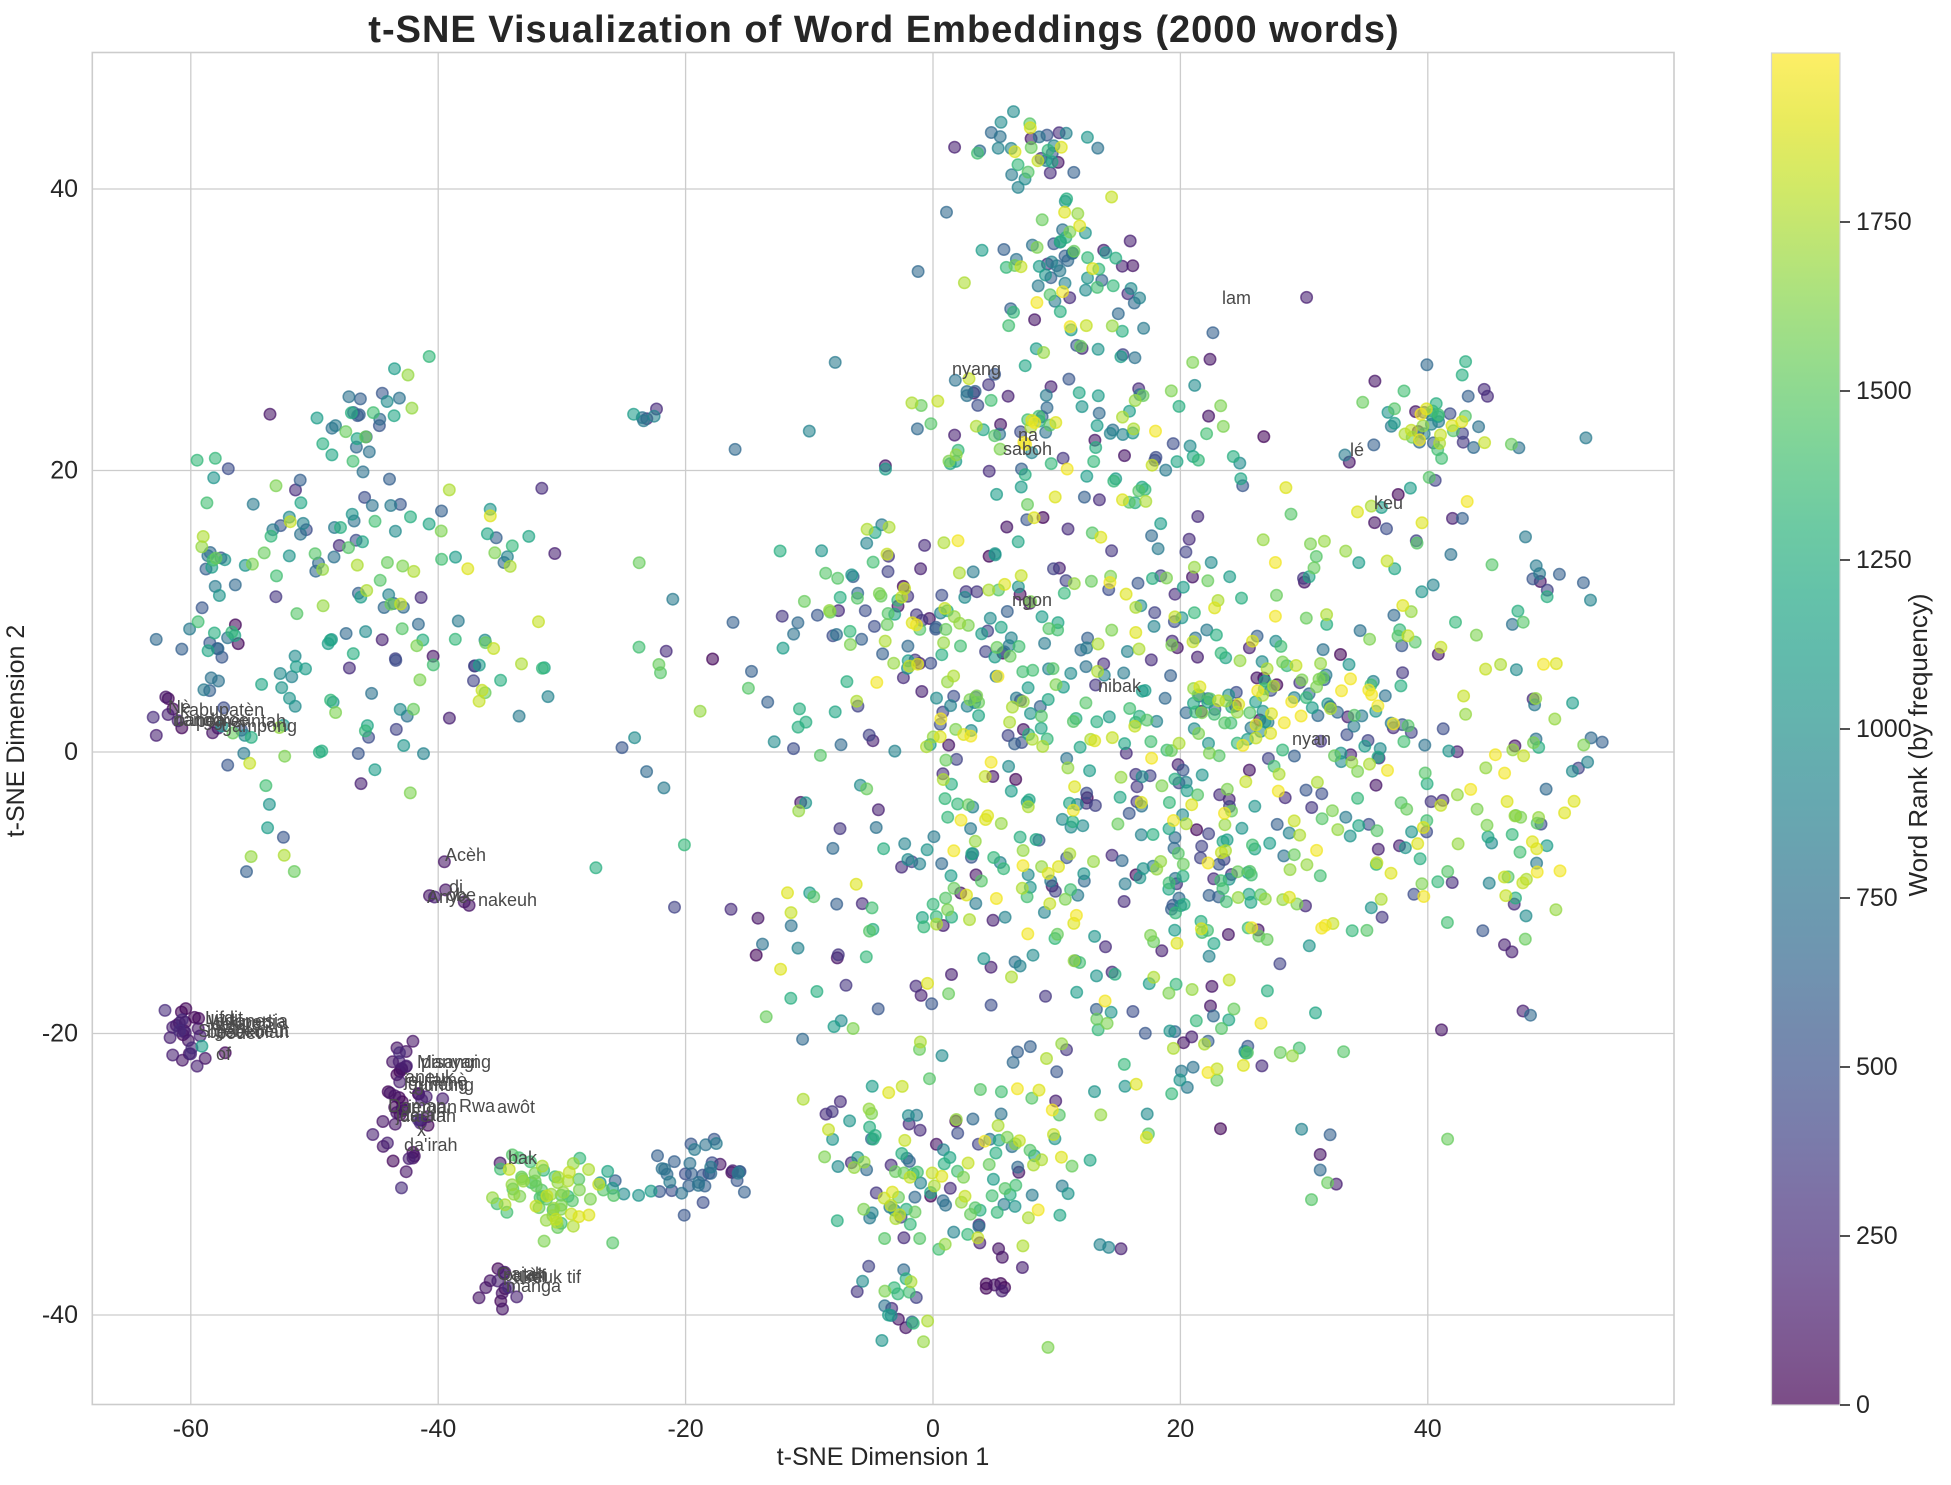 The width and height of the screenshot is (1951, 1485). What do you see at coordinates (1884, 729) in the screenshot?
I see `svg-text: 1000` at bounding box center [1884, 729].